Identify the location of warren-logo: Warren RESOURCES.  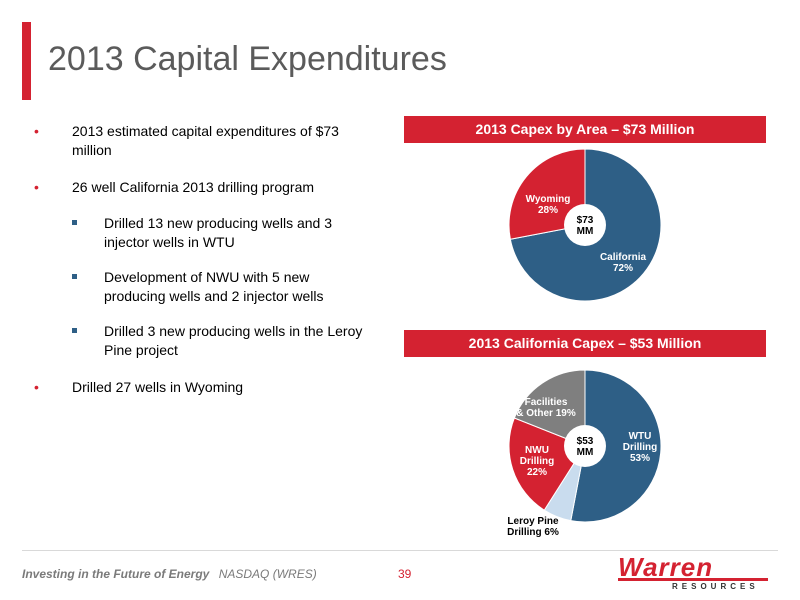
(698, 573).